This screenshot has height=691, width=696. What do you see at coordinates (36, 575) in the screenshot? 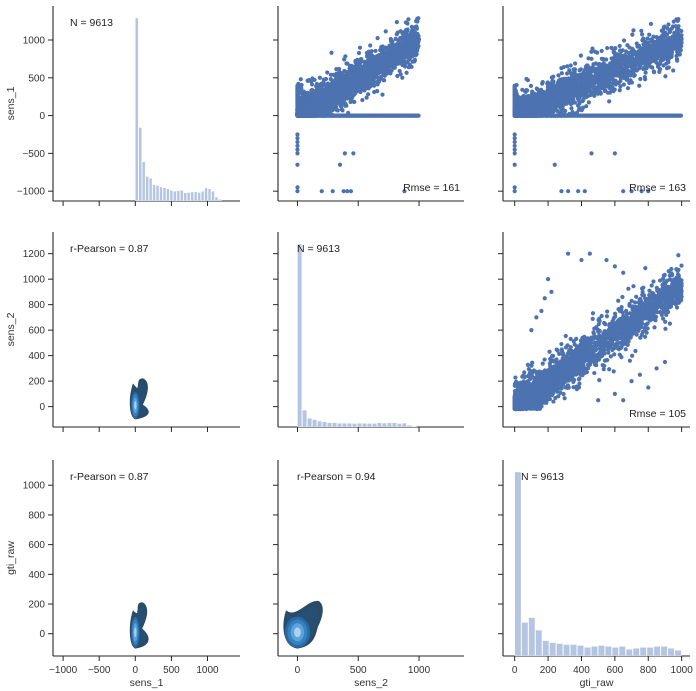
I see `y-tick-label: 400` at bounding box center [36, 575].